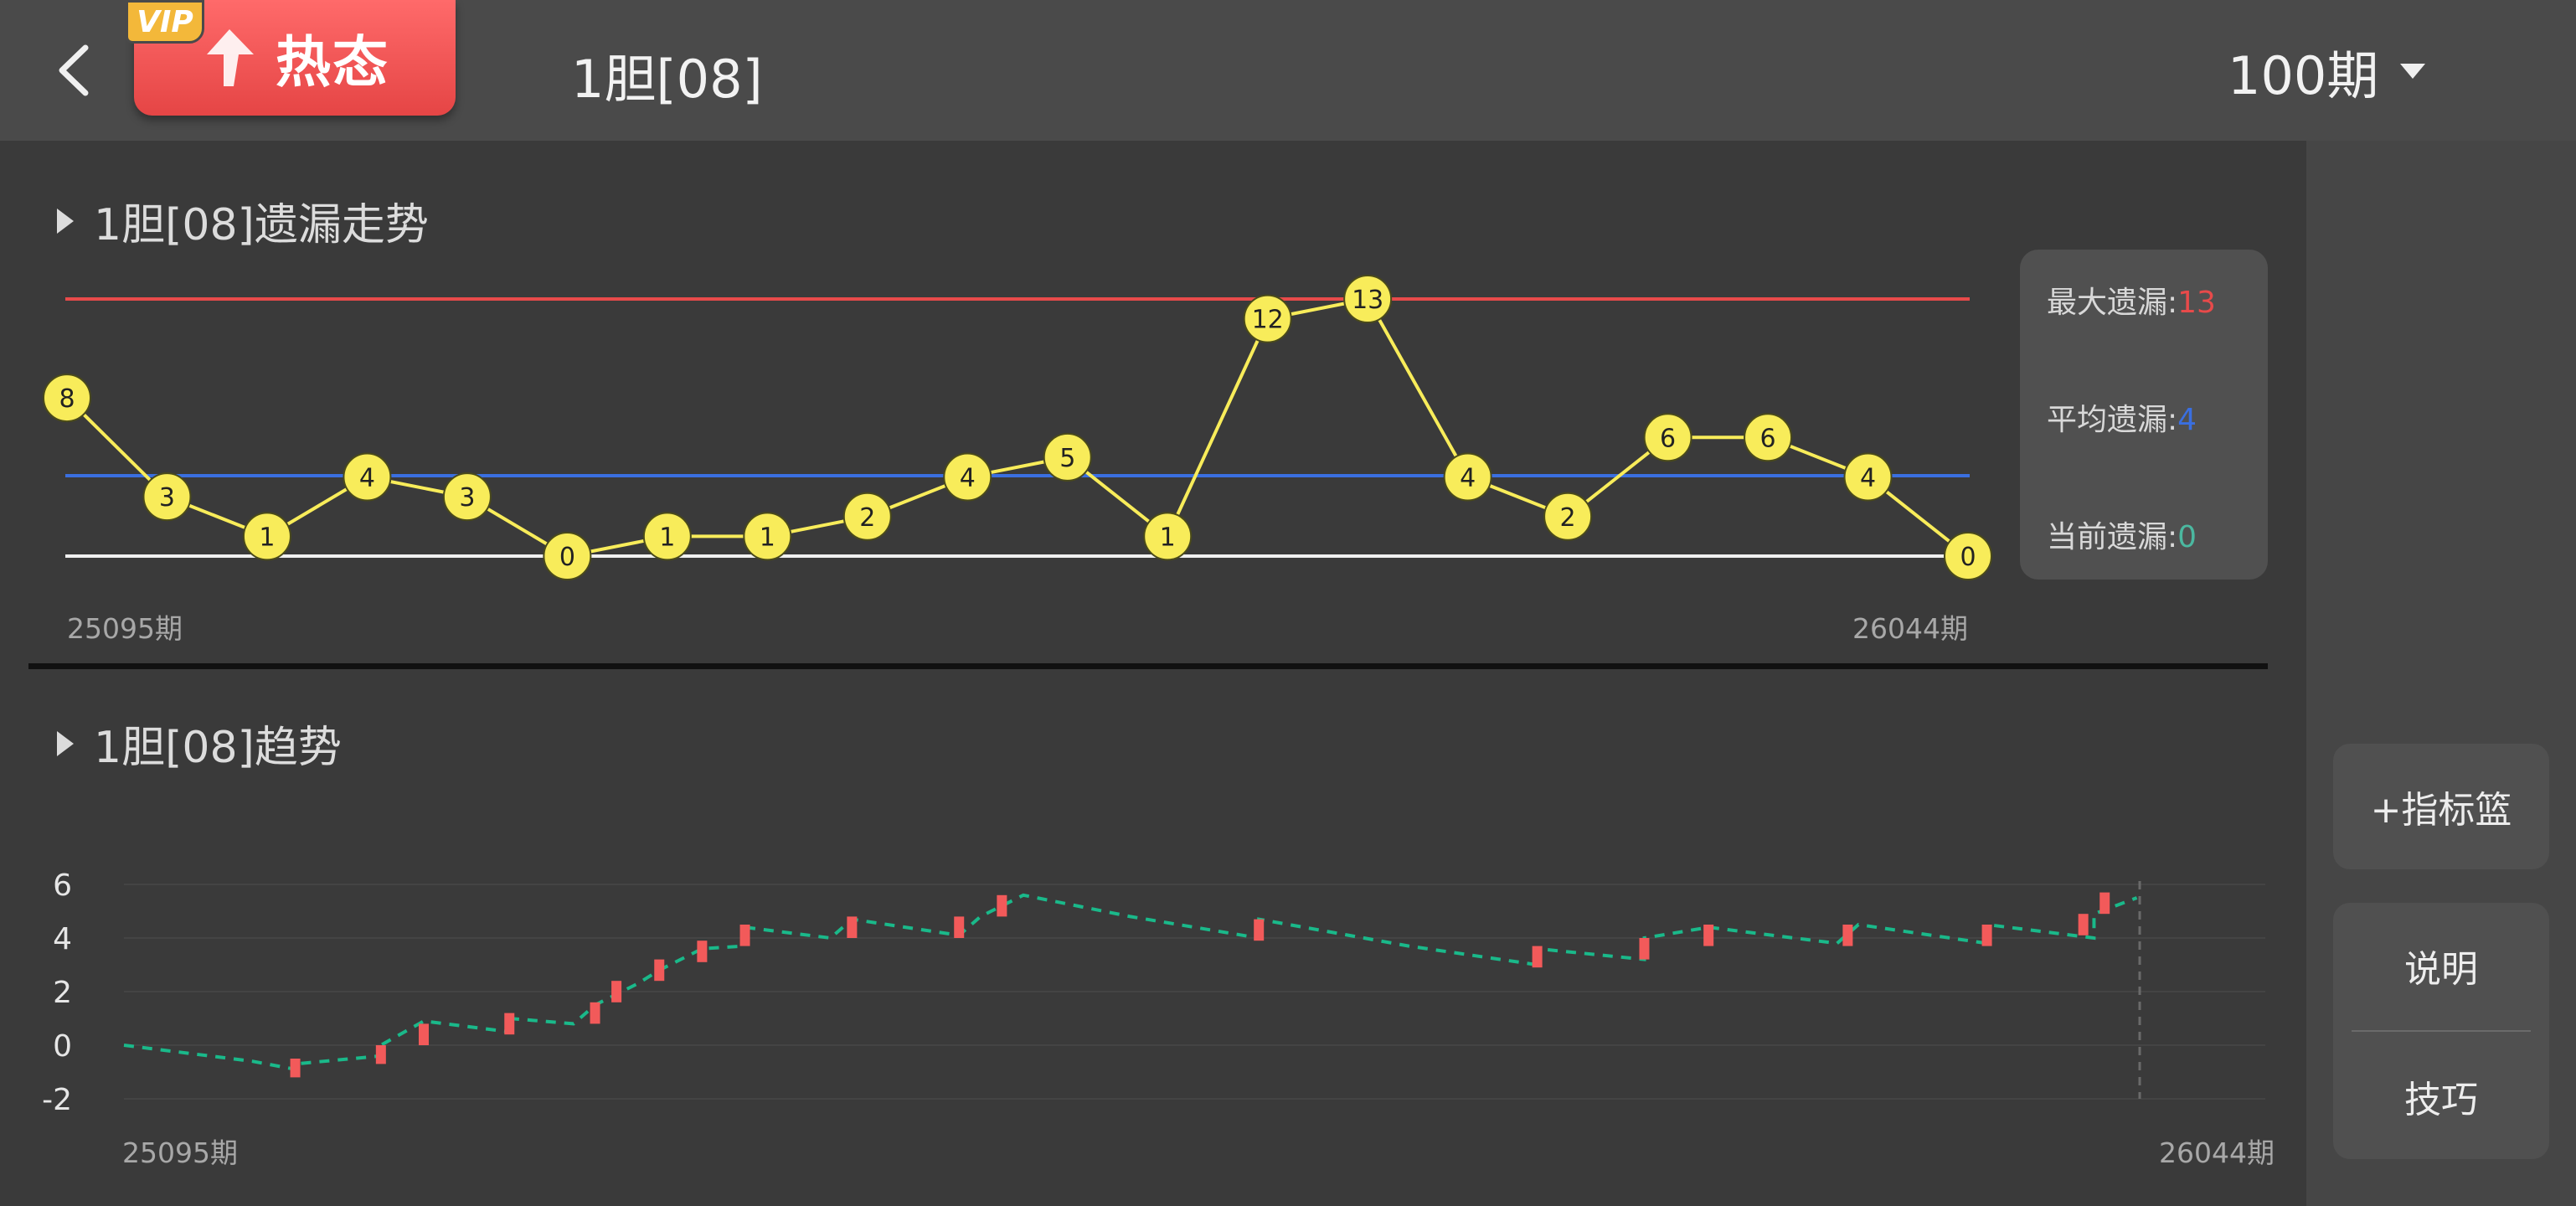  I want to click on missing-trend-title: 1胆[08]遗漏走势, so click(242, 220).